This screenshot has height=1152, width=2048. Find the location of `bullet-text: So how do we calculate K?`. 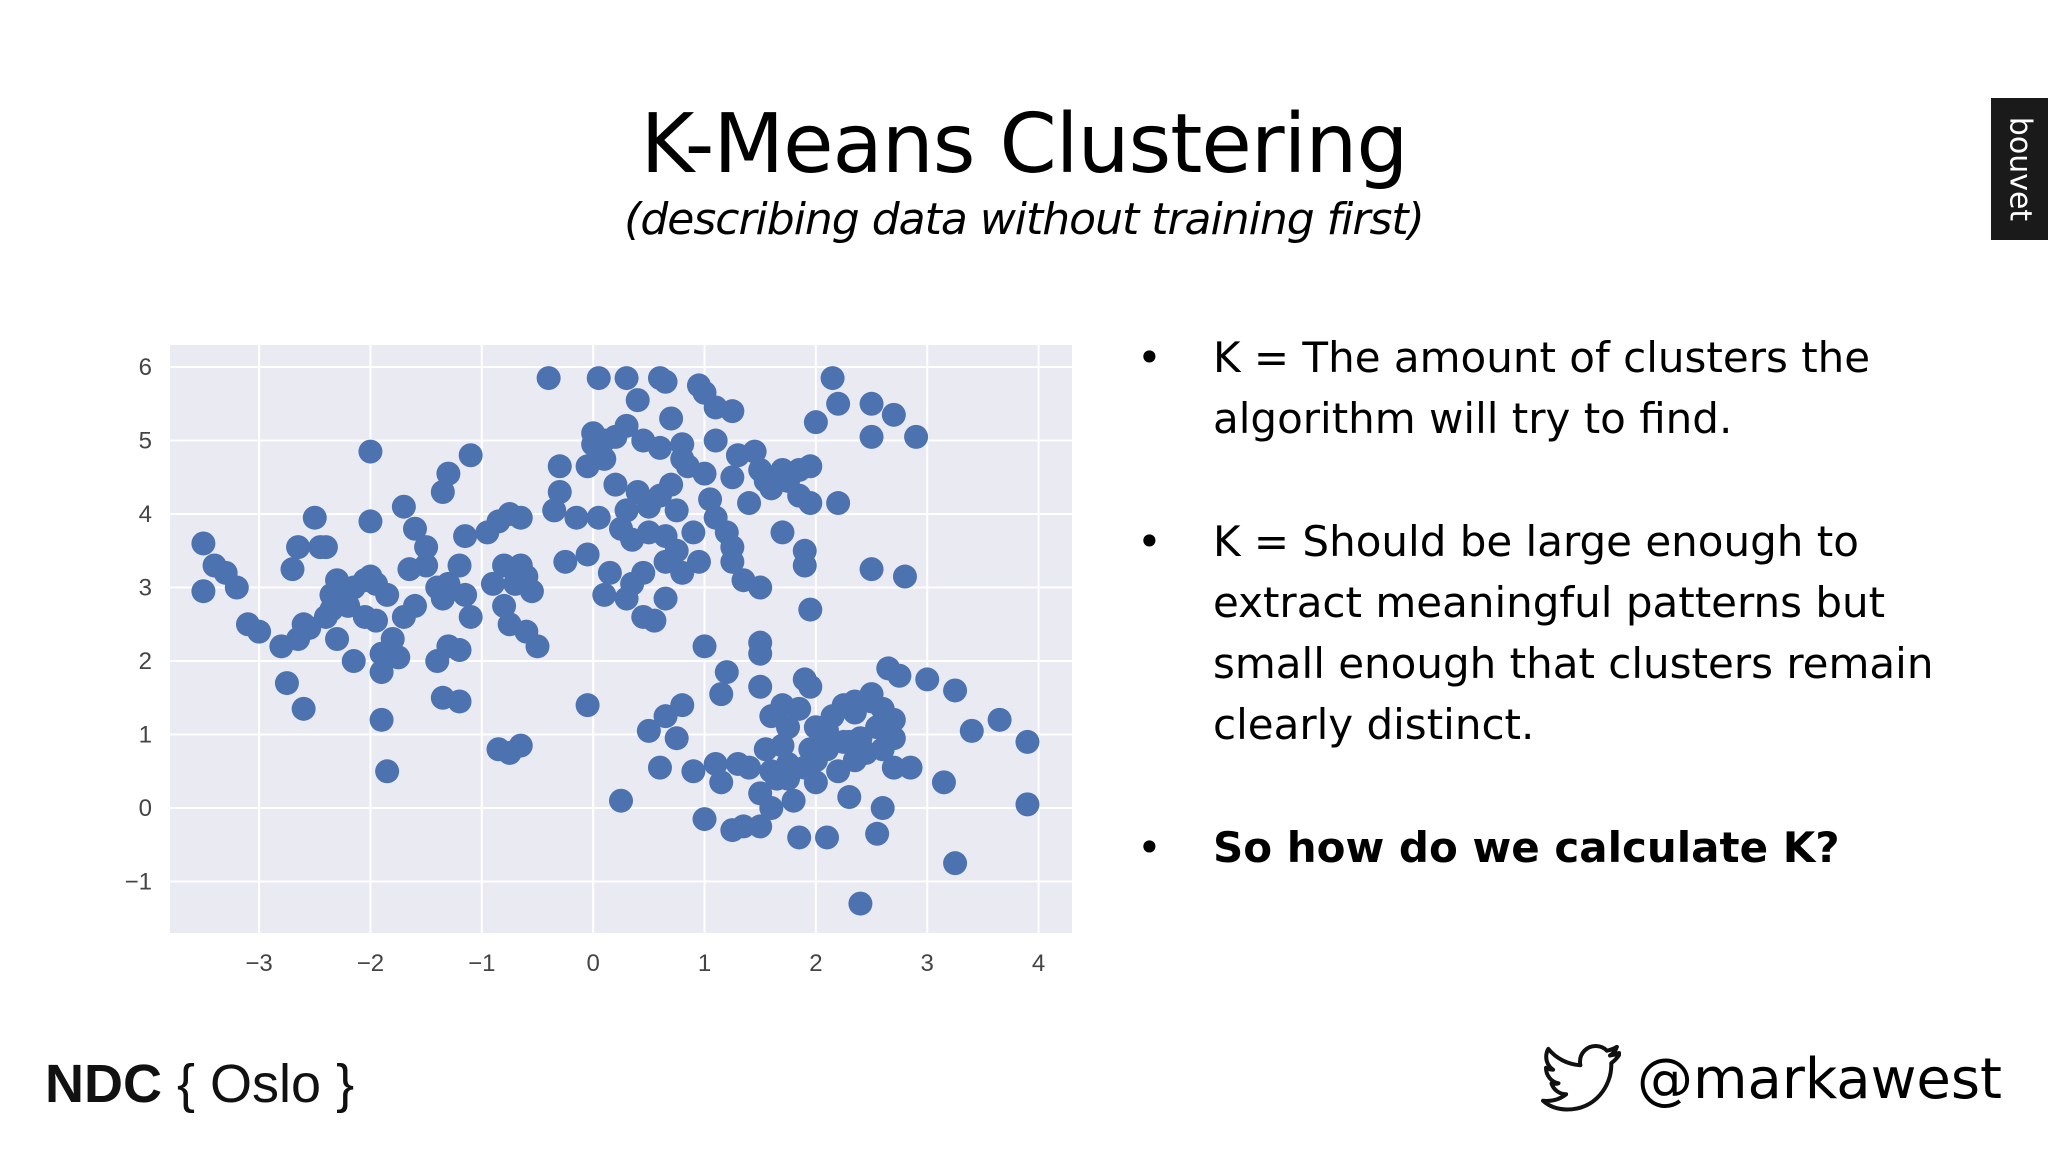

bullet-text: So how do we calculate K? is located at coordinates (1526, 847).